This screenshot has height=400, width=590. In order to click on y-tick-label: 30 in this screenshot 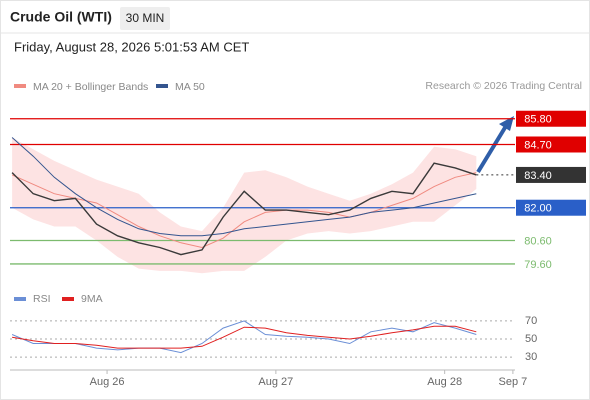, I will do `click(531, 357)`.